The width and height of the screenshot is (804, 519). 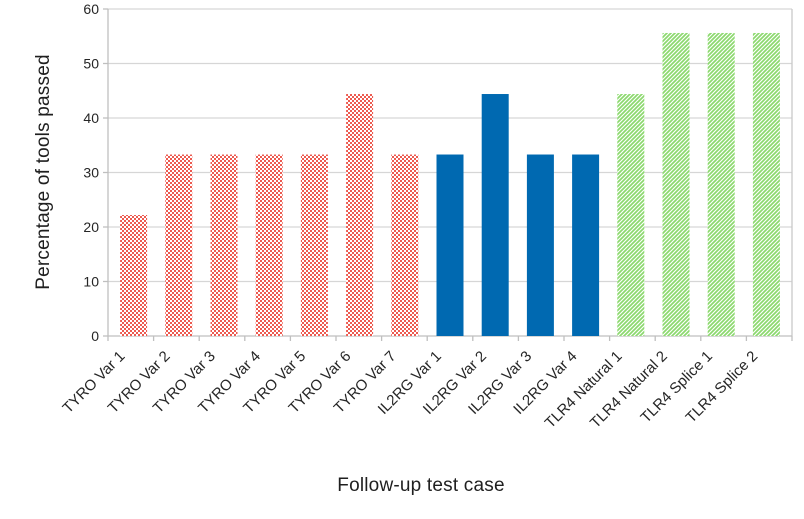 What do you see at coordinates (421, 485) in the screenshot?
I see `x-axis-title: Follow-up test case` at bounding box center [421, 485].